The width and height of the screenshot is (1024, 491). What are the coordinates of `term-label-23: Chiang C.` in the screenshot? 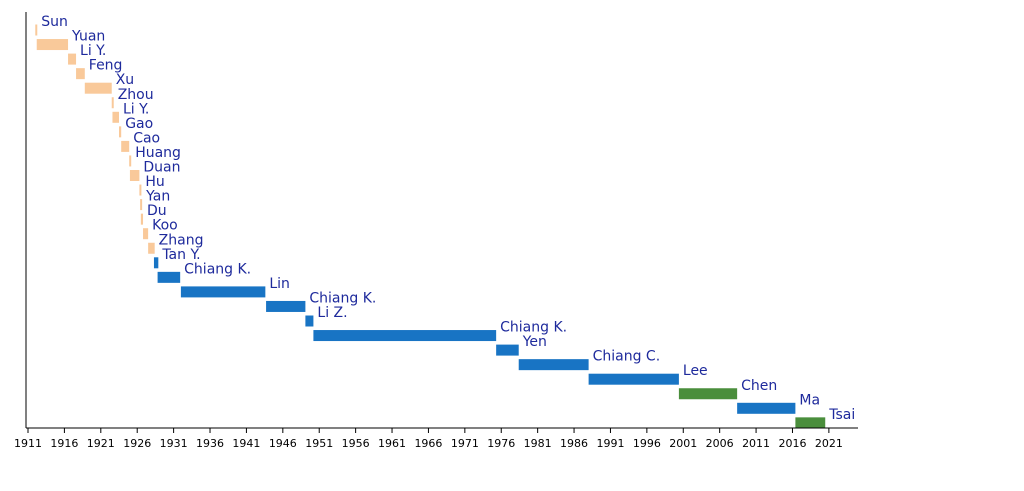 It's located at (627, 357).